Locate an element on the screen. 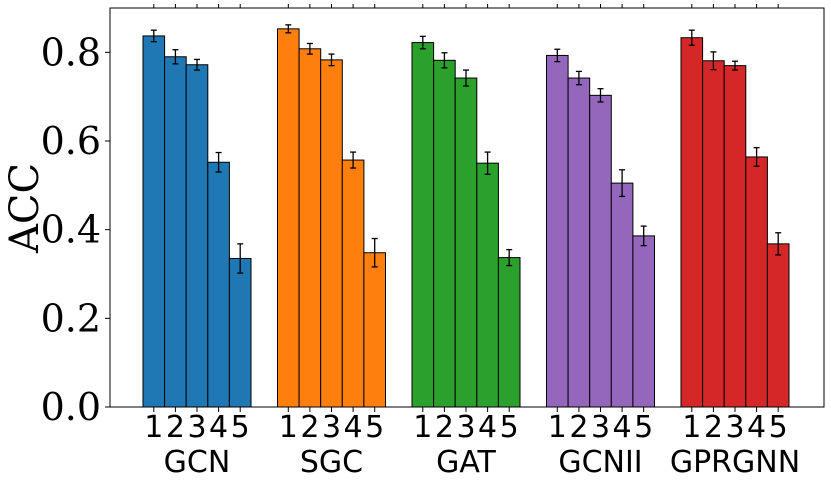  y-tick-label: 0.2 is located at coordinates (71, 318).